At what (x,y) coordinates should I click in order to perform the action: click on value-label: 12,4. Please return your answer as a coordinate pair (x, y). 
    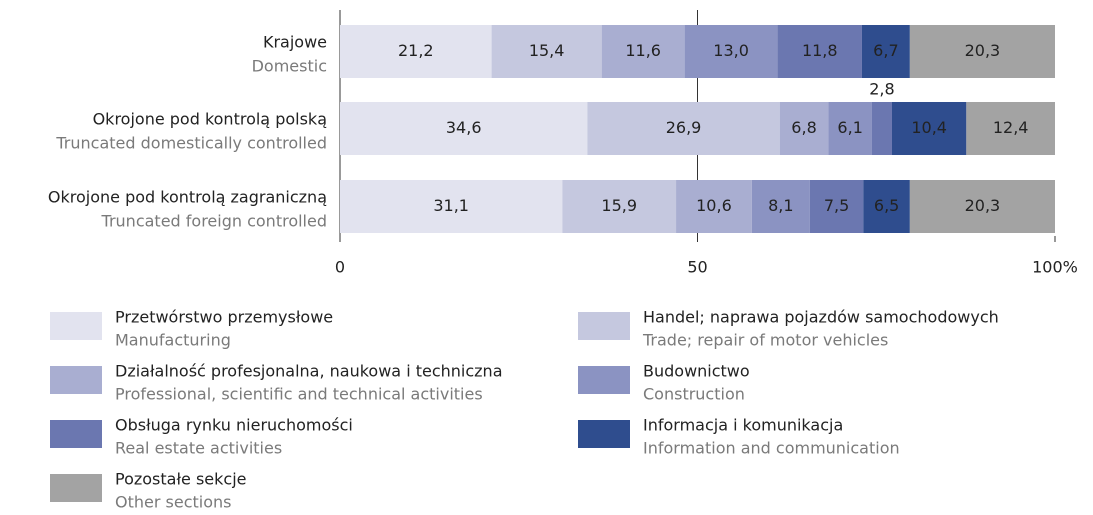
    Looking at the image, I should click on (1011, 127).